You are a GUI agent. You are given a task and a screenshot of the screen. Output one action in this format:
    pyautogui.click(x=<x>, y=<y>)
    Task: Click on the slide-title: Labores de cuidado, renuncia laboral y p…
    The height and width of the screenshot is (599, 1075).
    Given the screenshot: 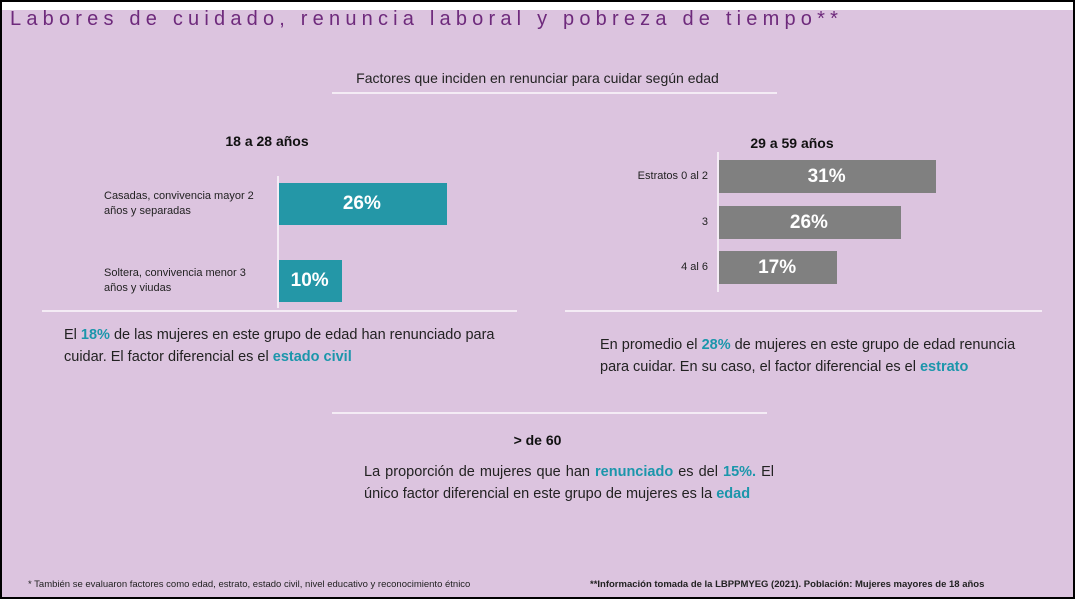 What is the action you would take?
    pyautogui.click(x=427, y=19)
    